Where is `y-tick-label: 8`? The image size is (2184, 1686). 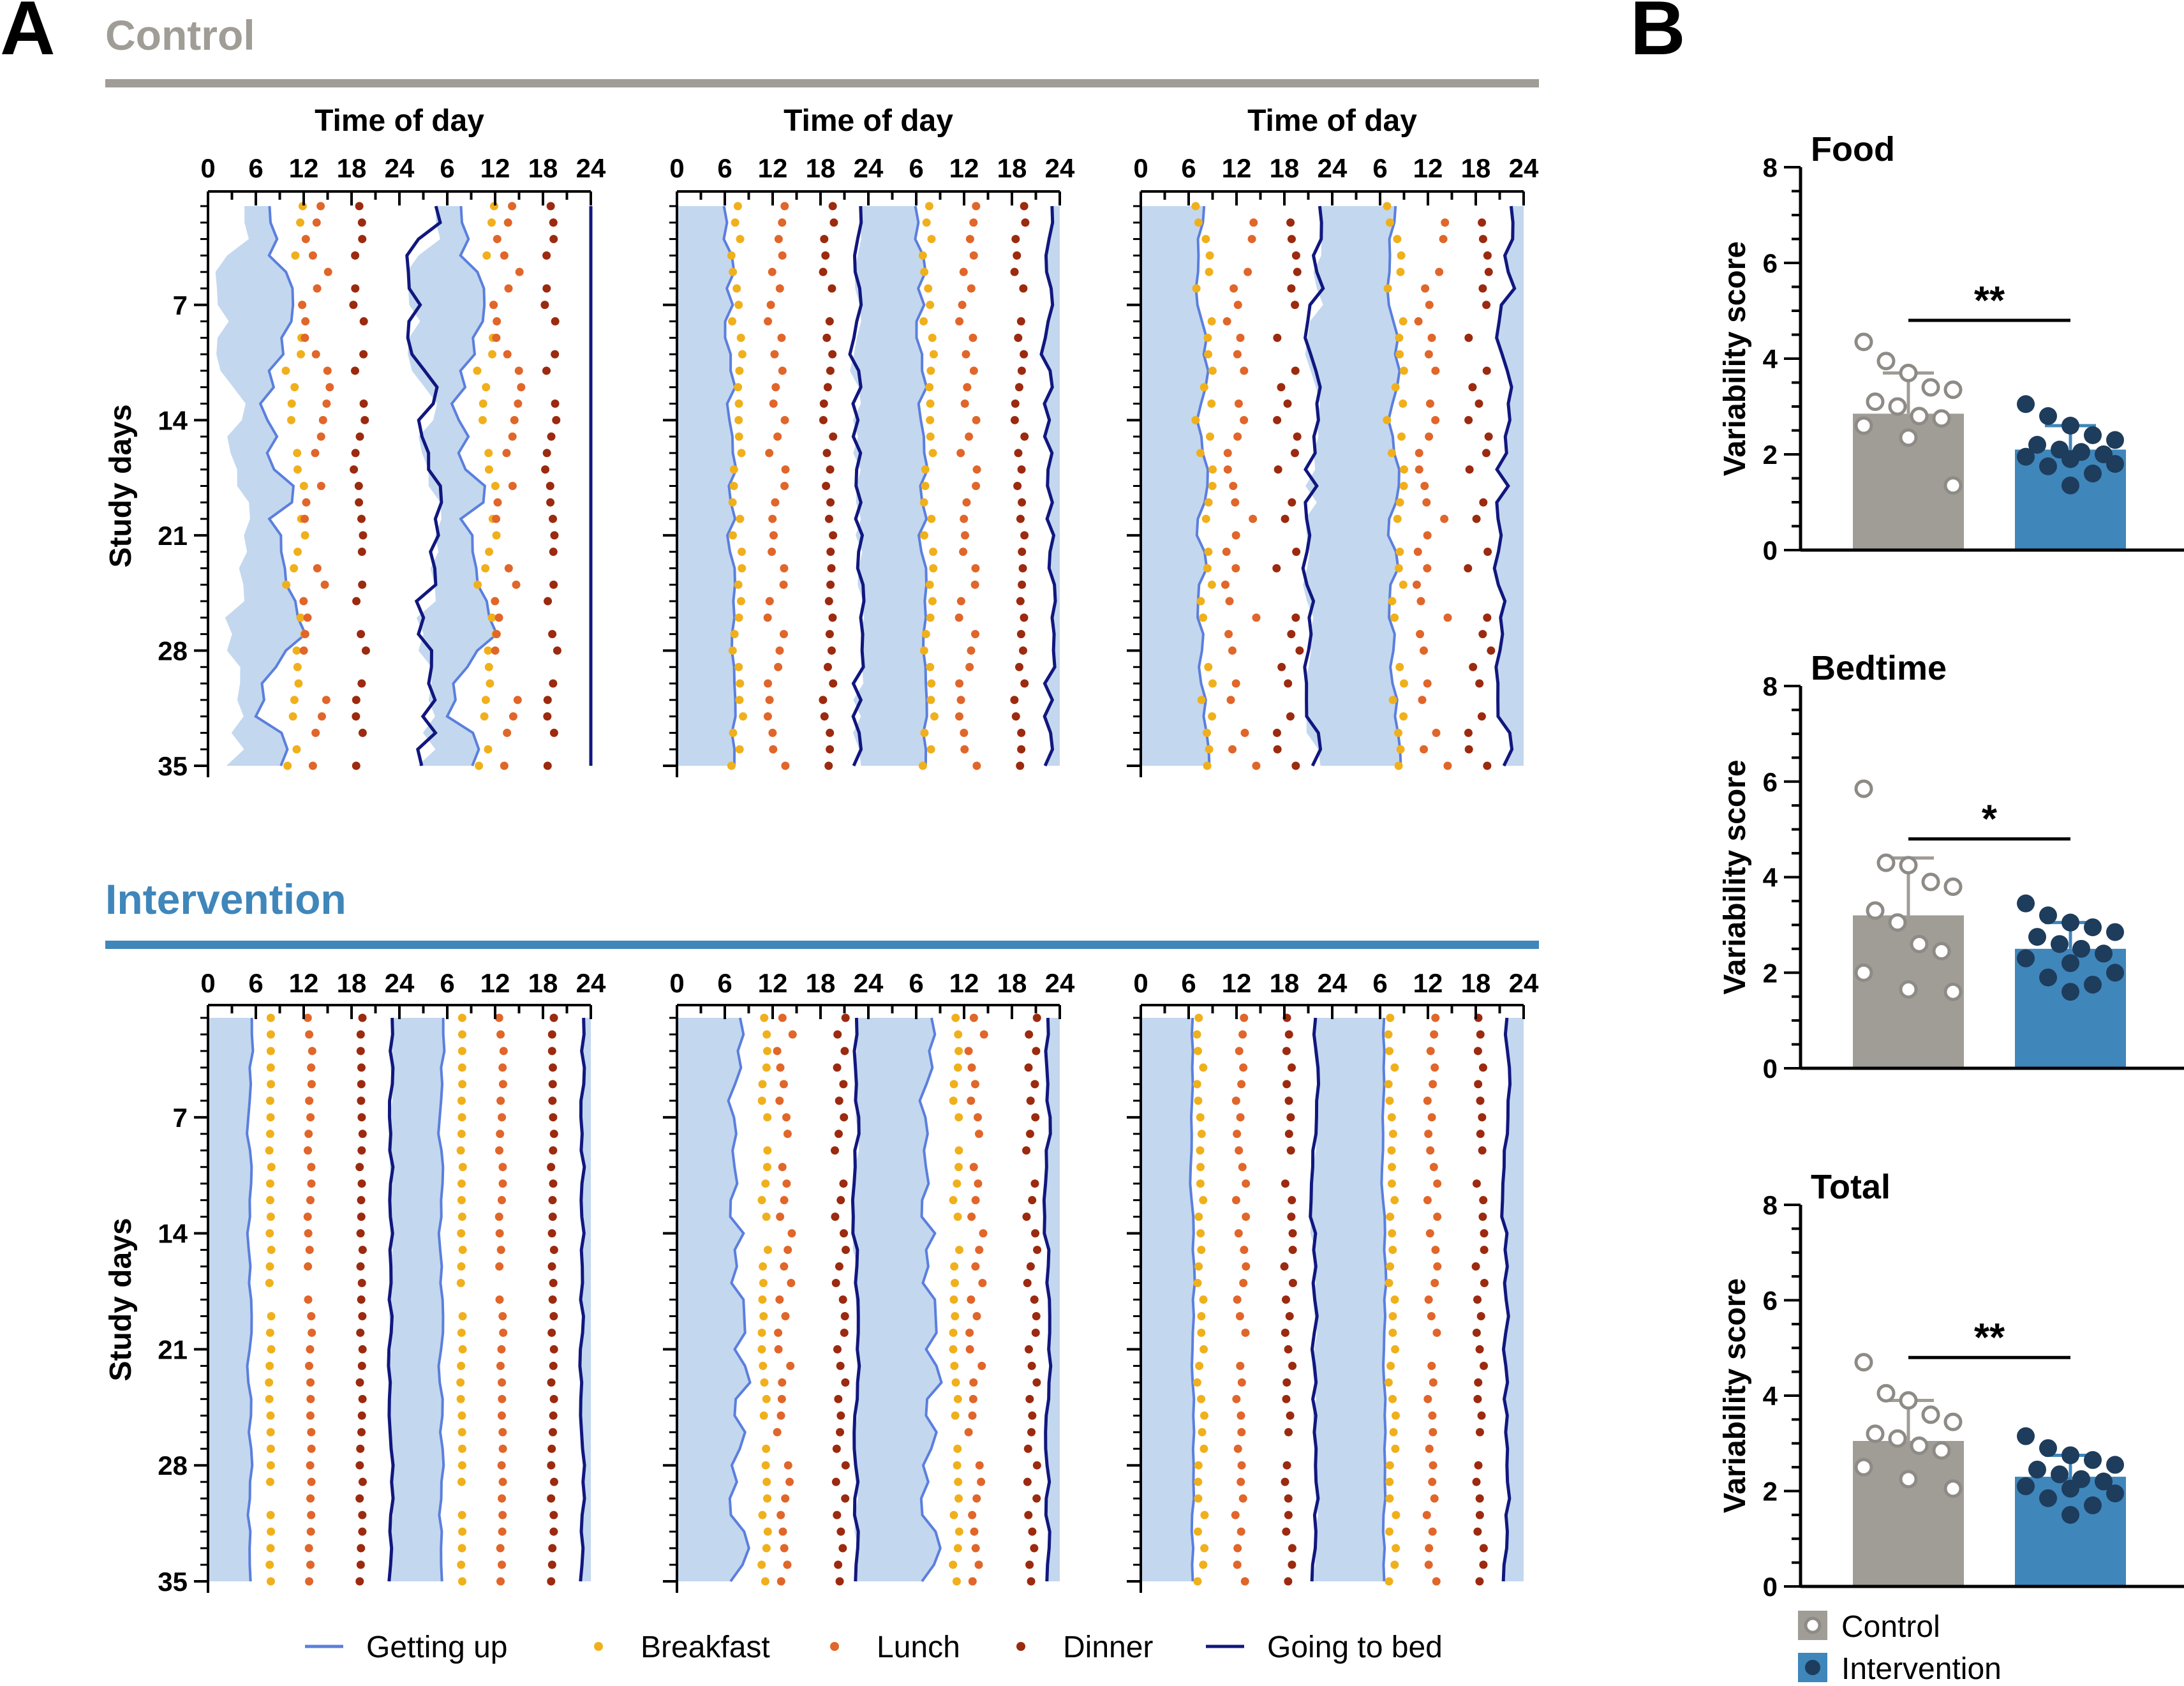 y-tick-label: 8 is located at coordinates (1770, 686).